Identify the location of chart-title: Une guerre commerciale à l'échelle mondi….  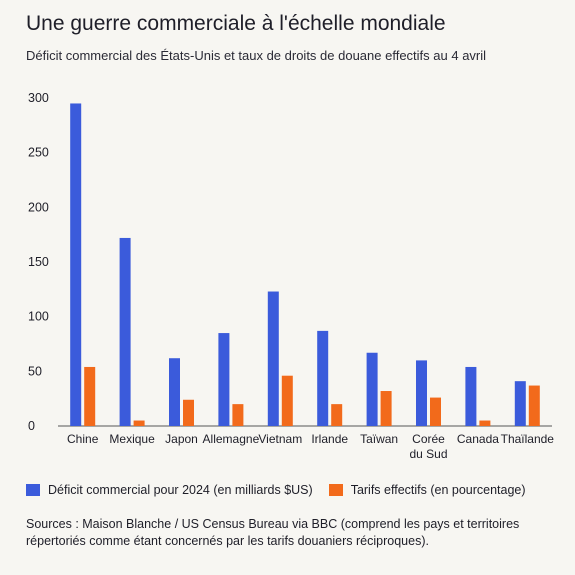
(236, 23).